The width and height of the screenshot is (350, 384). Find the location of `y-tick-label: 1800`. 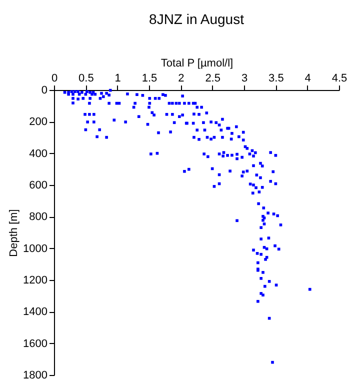

y-tick-label: 1800 is located at coordinates (35, 376).